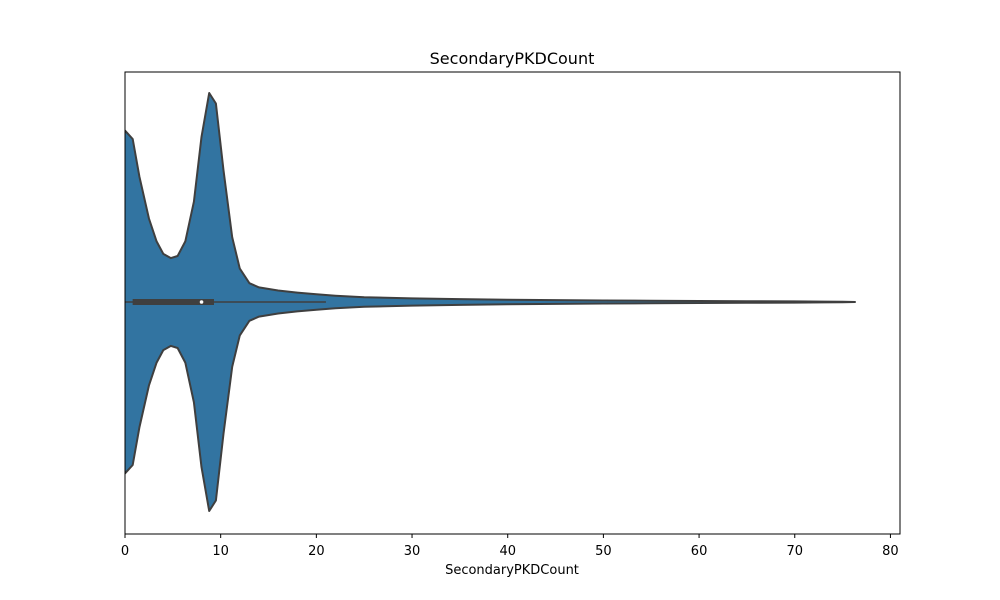 Image resolution: width=1000 pixels, height=600 pixels. Describe the element at coordinates (794, 551) in the screenshot. I see `x-tick-label: 70` at that location.